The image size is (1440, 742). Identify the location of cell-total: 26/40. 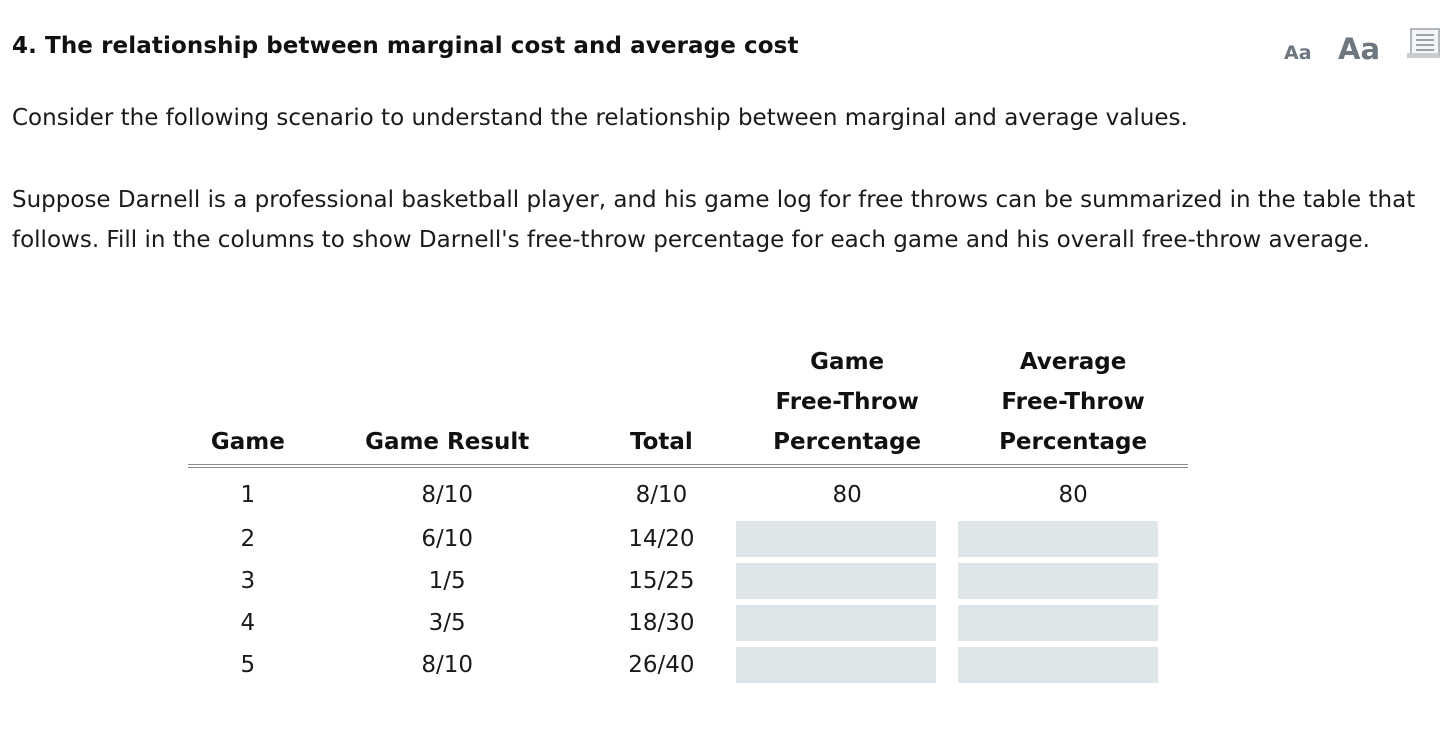
(661, 665).